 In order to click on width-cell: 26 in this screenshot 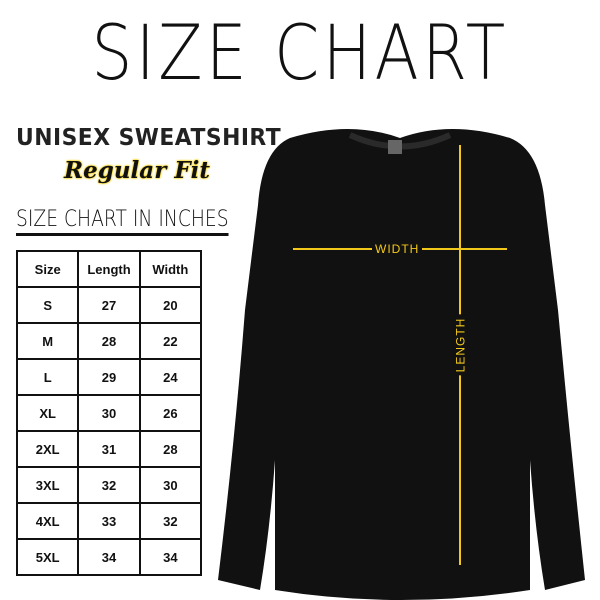, I will do `click(170, 413)`.